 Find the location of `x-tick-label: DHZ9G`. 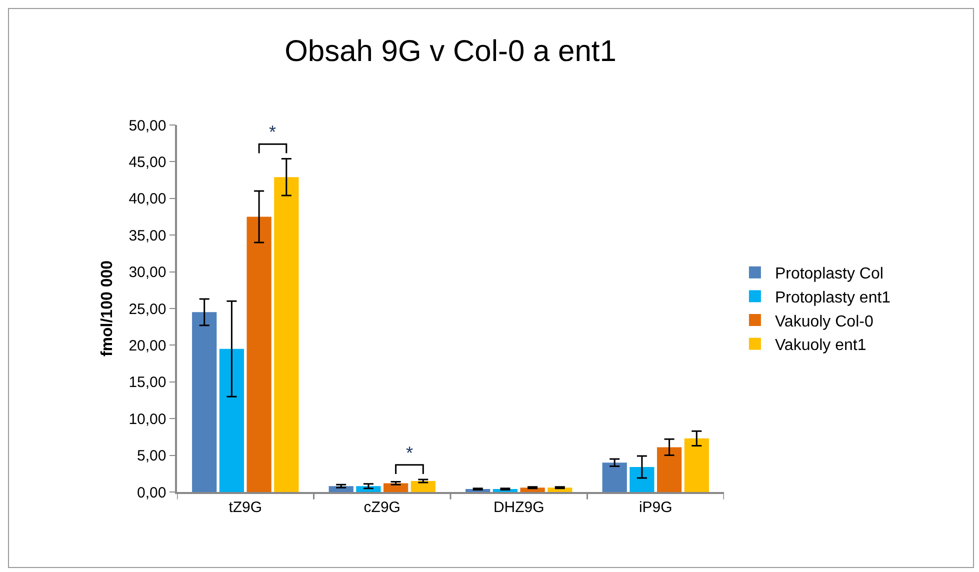

x-tick-label: DHZ9G is located at coordinates (518, 507).